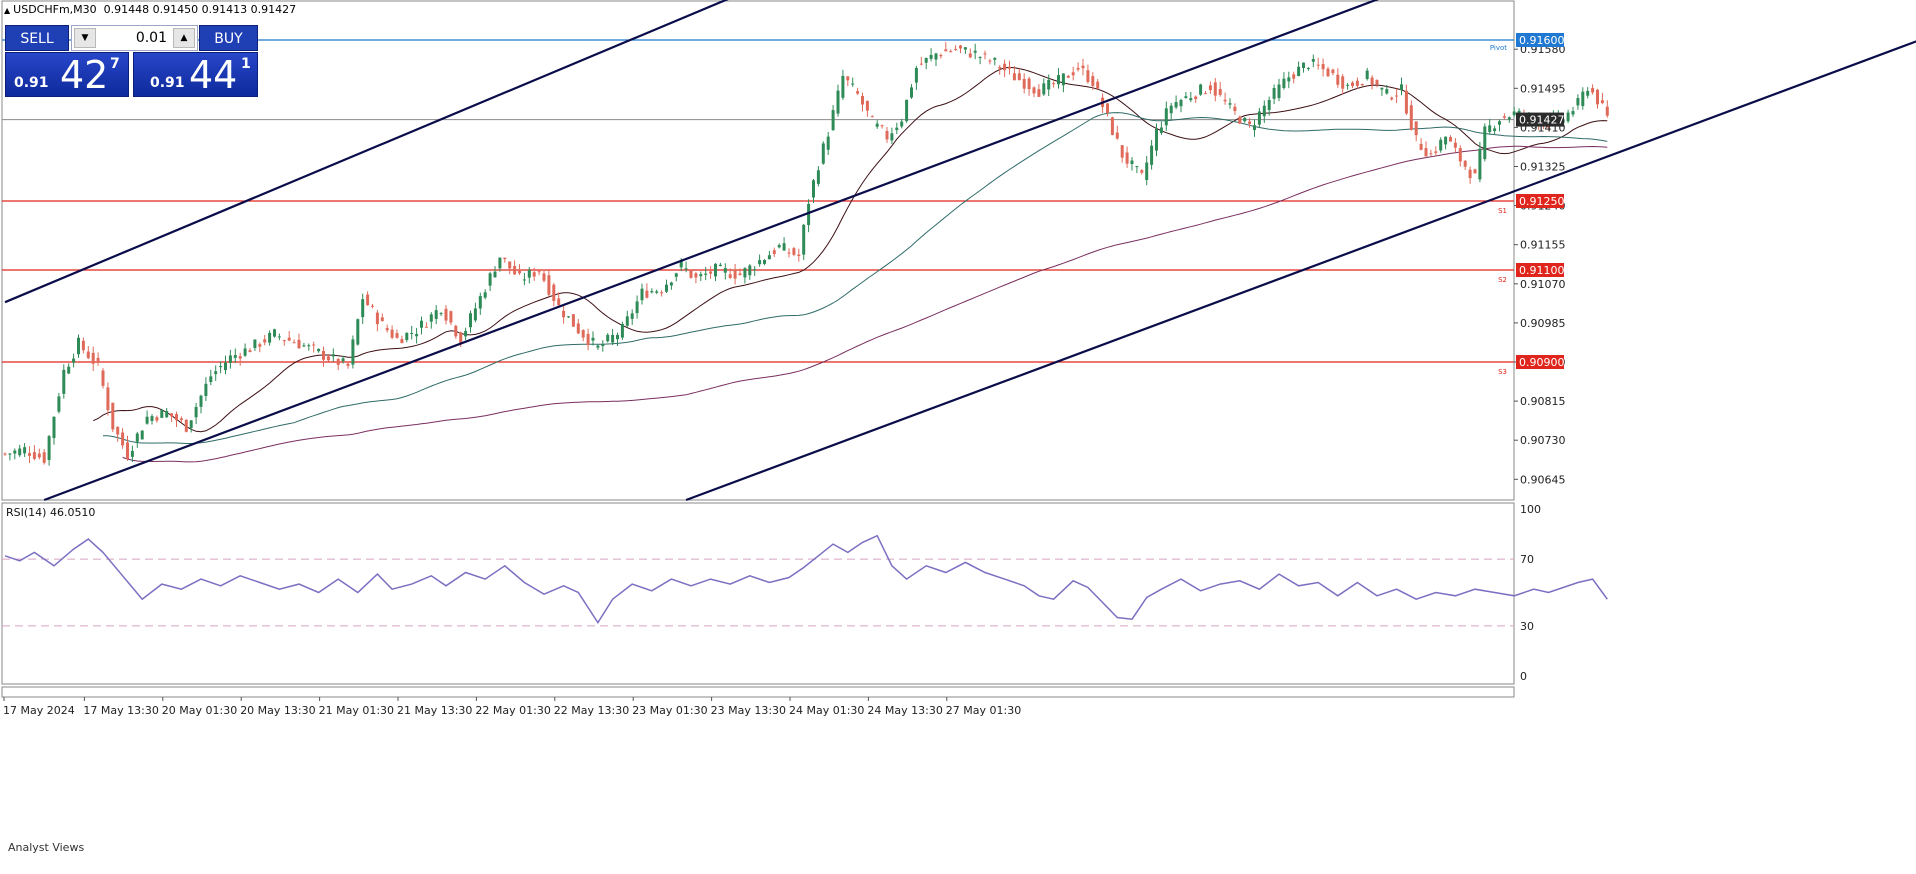  Describe the element at coordinates (67, 74) in the screenshot. I see `bid-price-box: 0.91 42 7` at that location.